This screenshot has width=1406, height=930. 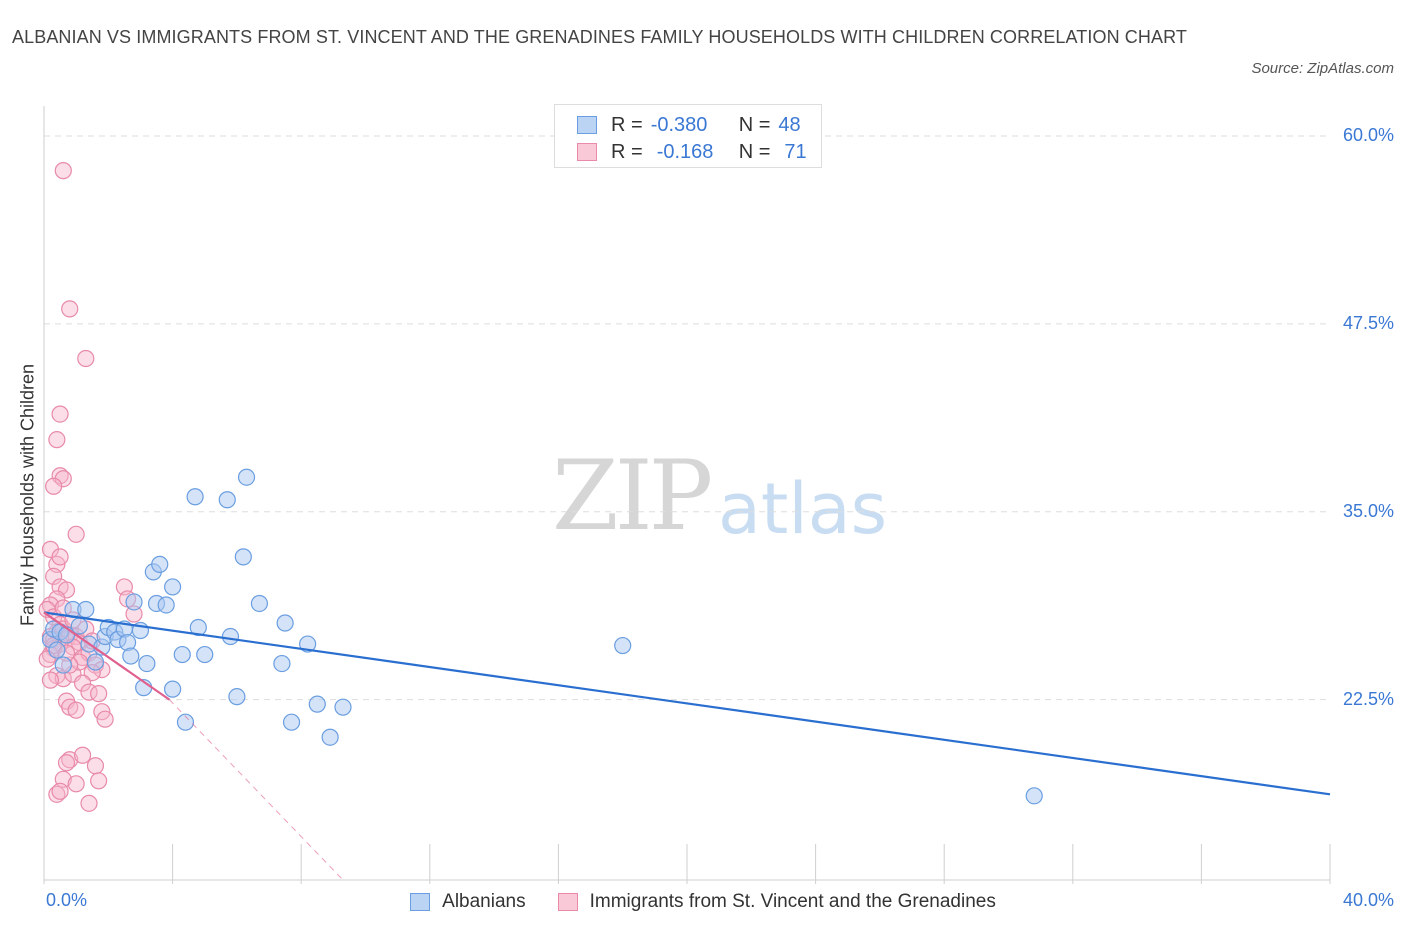 What do you see at coordinates (1368, 698) in the screenshot?
I see `y-tick-label: 22.5%` at bounding box center [1368, 698].